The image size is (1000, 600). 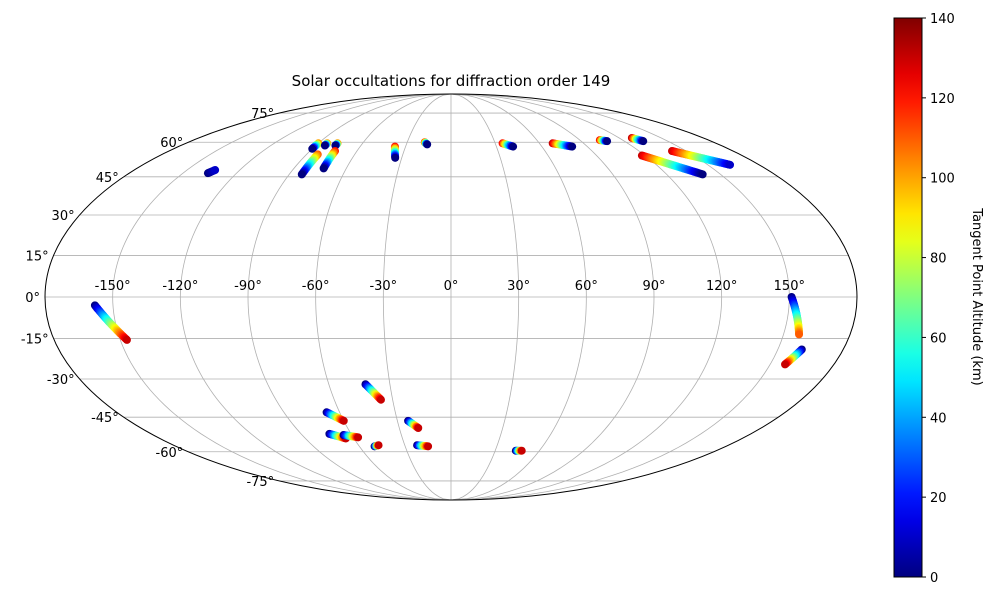 What do you see at coordinates (260, 482) in the screenshot?
I see `latitude-tick-label: -75°` at bounding box center [260, 482].